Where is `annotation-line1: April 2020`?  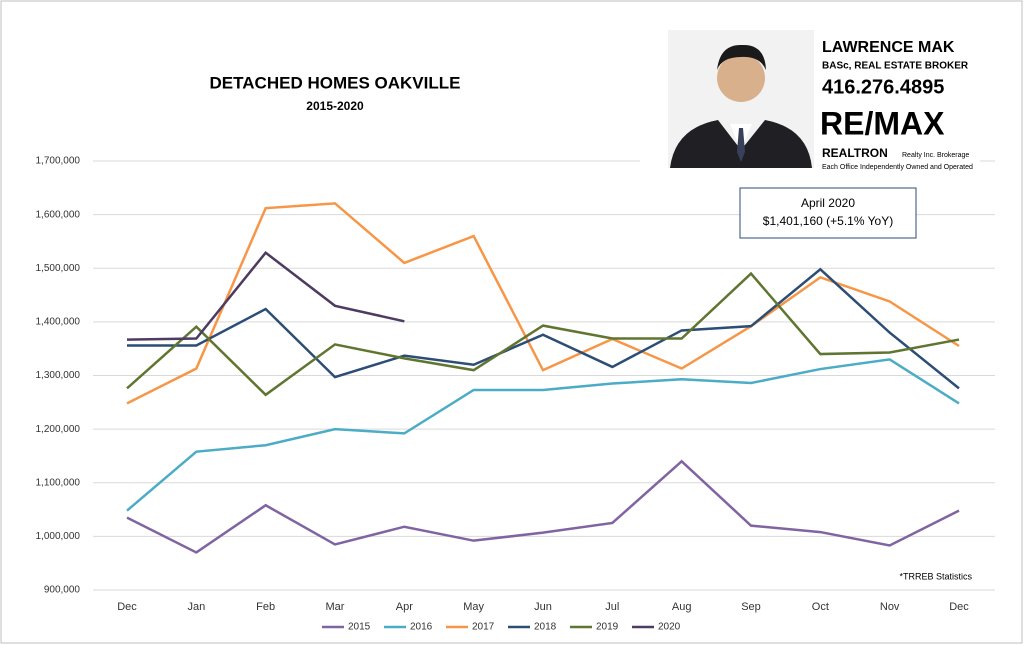 annotation-line1: April 2020 is located at coordinates (828, 203).